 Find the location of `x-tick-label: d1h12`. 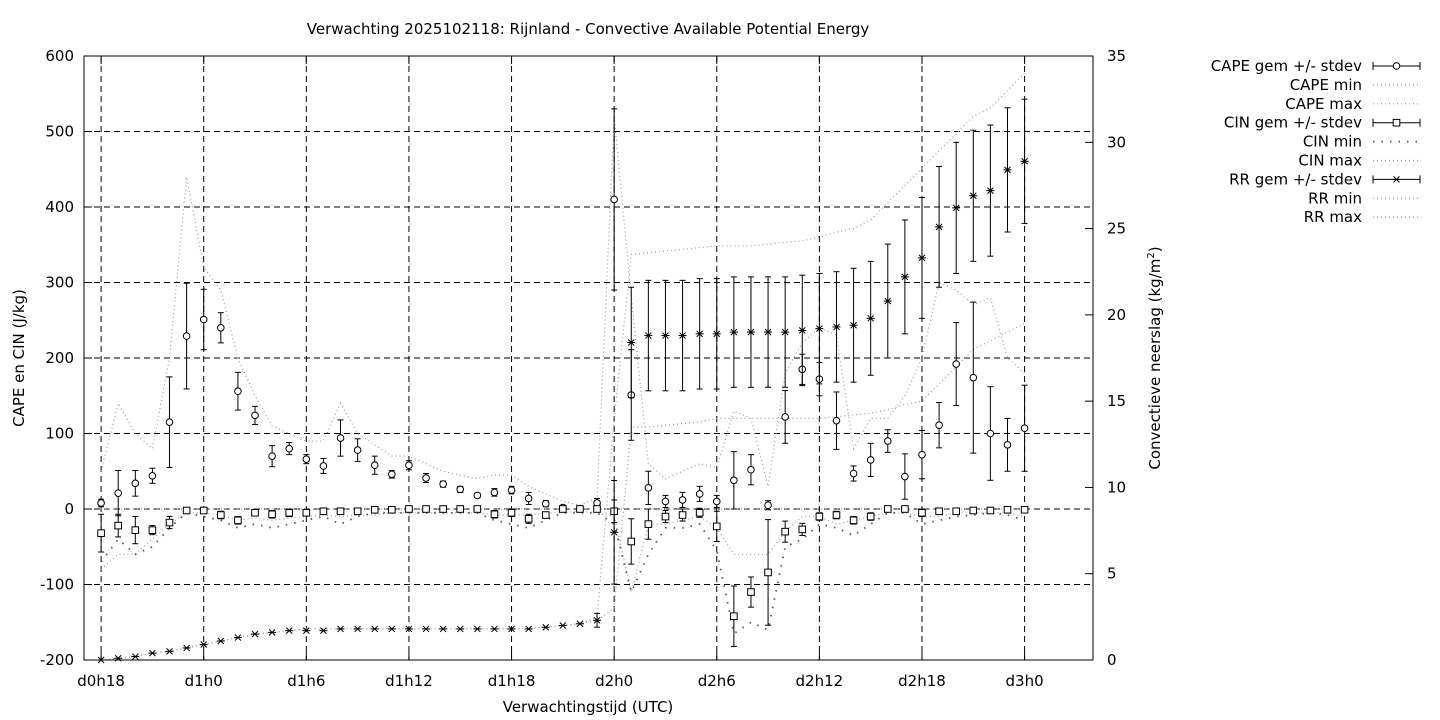

x-tick-label: d1h12 is located at coordinates (409, 681).